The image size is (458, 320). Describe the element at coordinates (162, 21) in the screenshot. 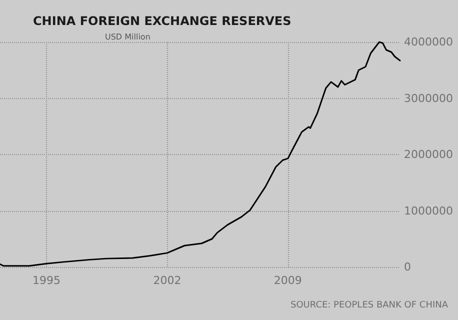

I see `chart-title: CHINA FOREIGN EXCHANGE RESERVES` at that location.